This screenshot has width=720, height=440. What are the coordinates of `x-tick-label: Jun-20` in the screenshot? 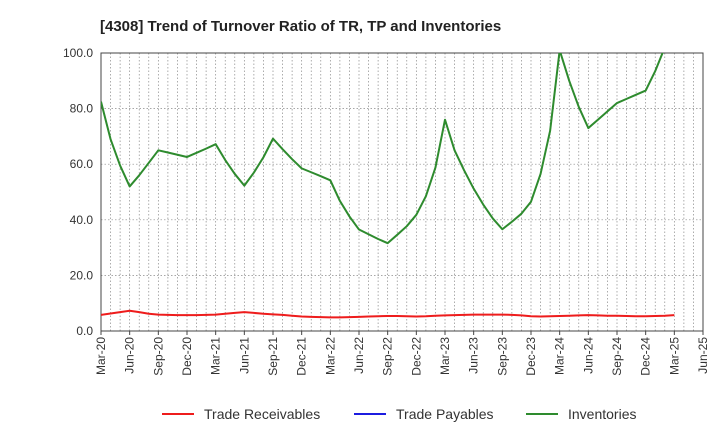 It's located at (130, 355).